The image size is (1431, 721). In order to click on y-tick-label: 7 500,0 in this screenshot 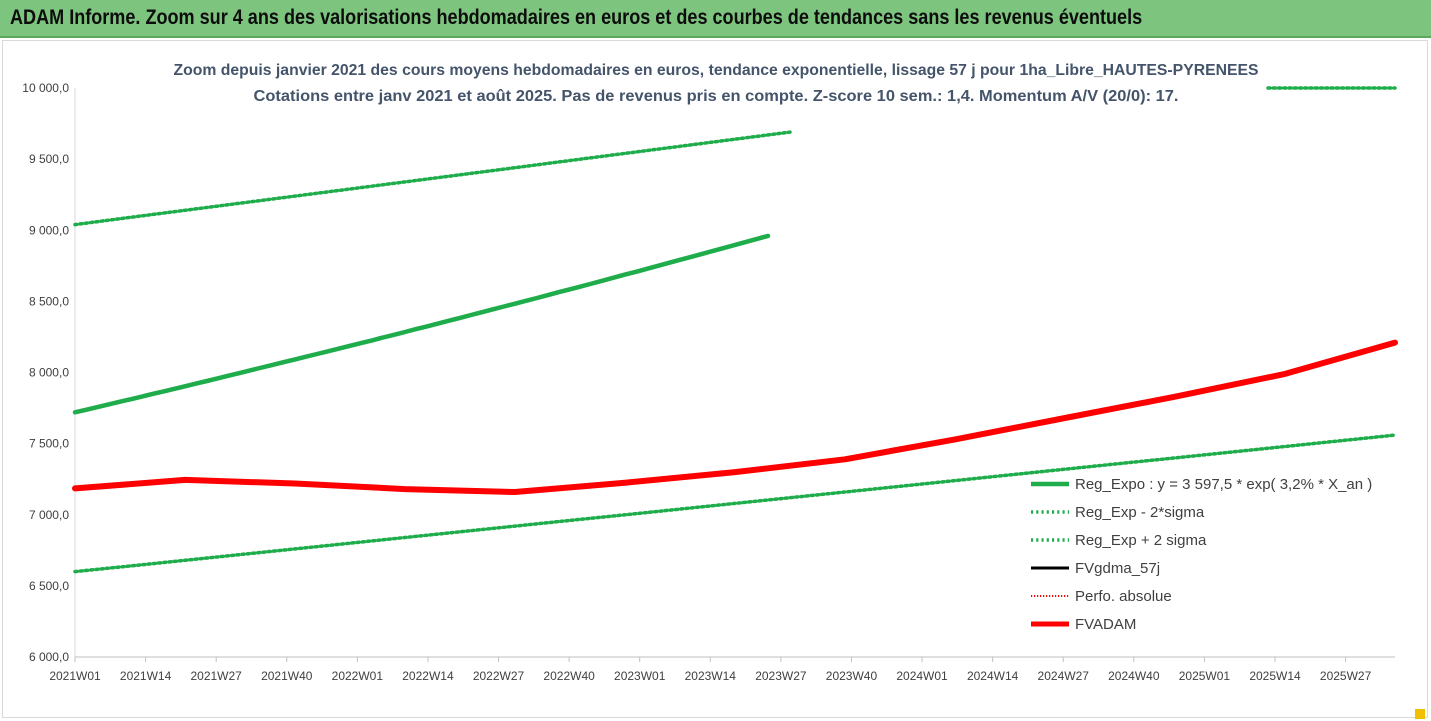, I will do `click(49, 444)`.